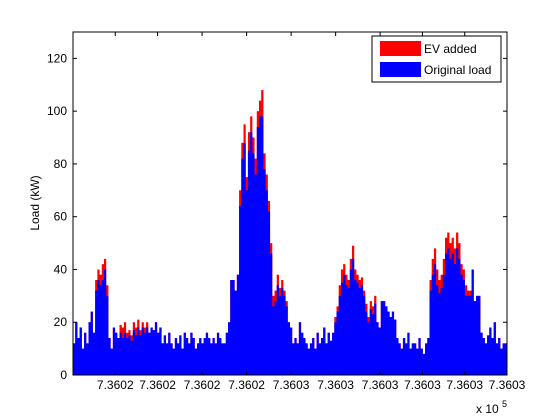 The image size is (560, 420). I want to click on y-tick-label: 120, so click(57, 58).